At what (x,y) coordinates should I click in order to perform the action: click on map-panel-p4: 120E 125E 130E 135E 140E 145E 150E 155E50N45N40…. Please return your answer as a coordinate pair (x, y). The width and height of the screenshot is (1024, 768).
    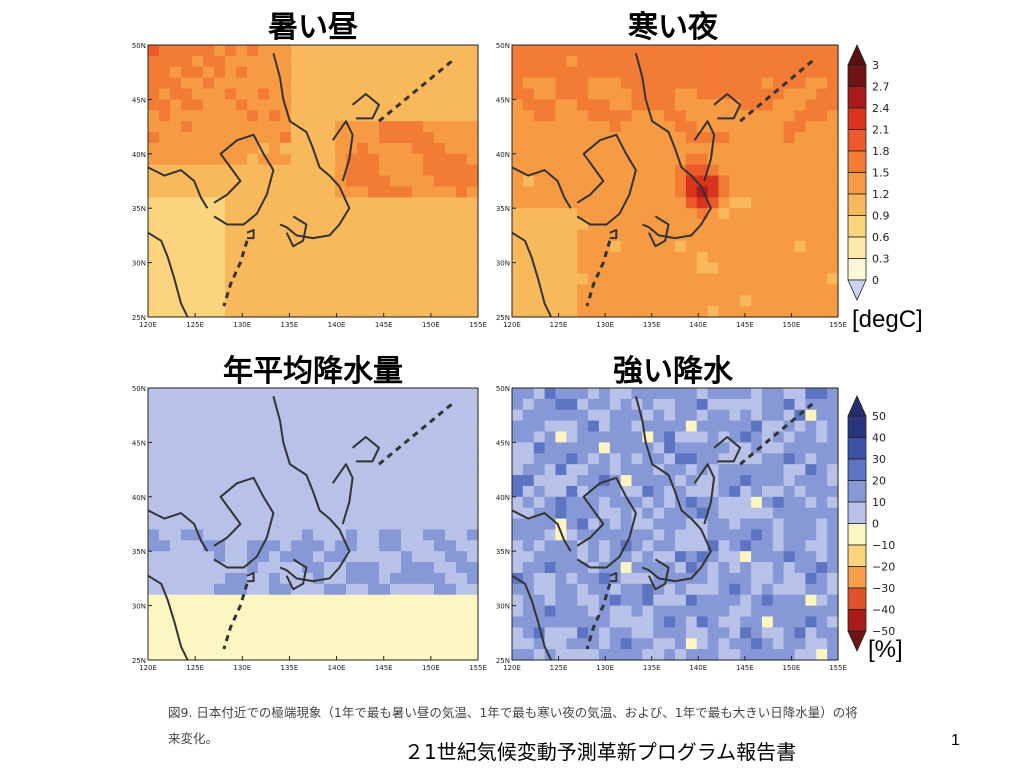
    Looking at the image, I should click on (671, 528).